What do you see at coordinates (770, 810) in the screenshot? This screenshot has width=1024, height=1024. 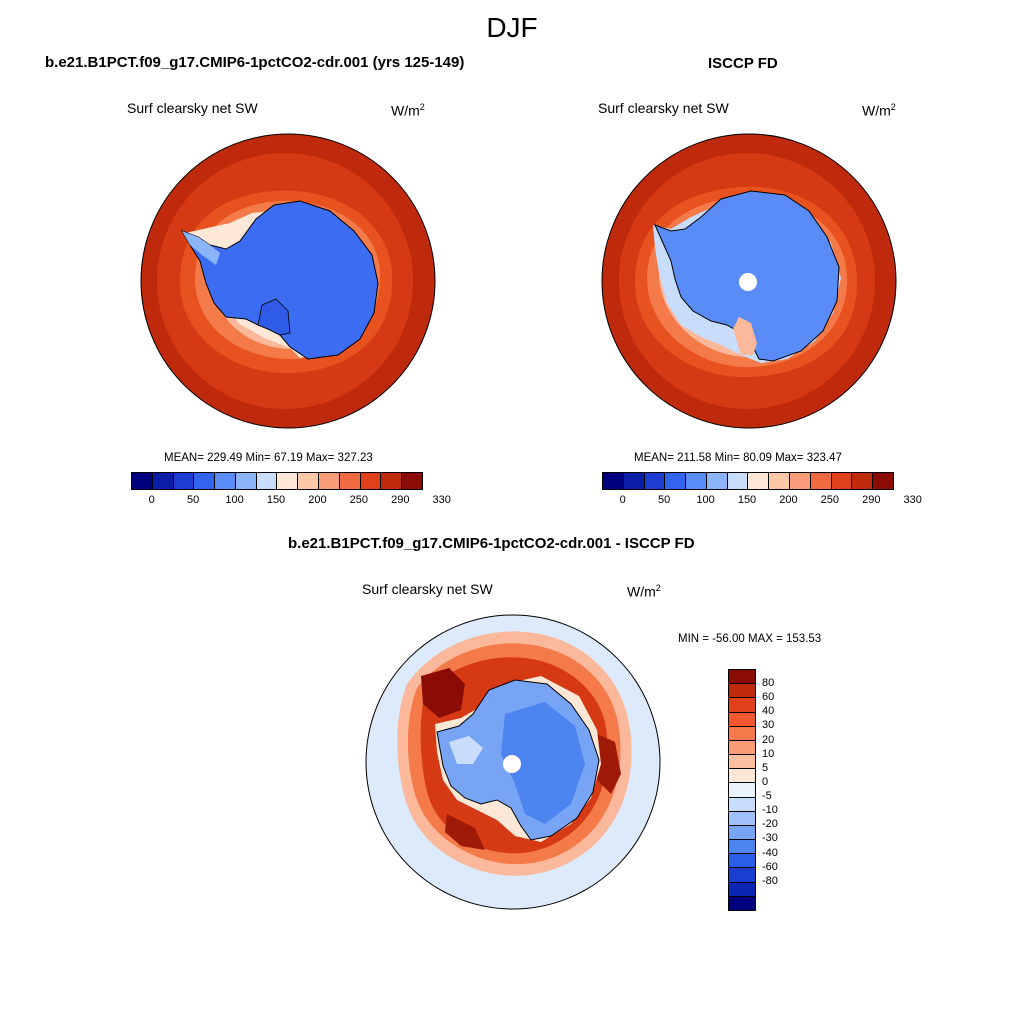 I see `colorbar-tick-label: -10` at bounding box center [770, 810].